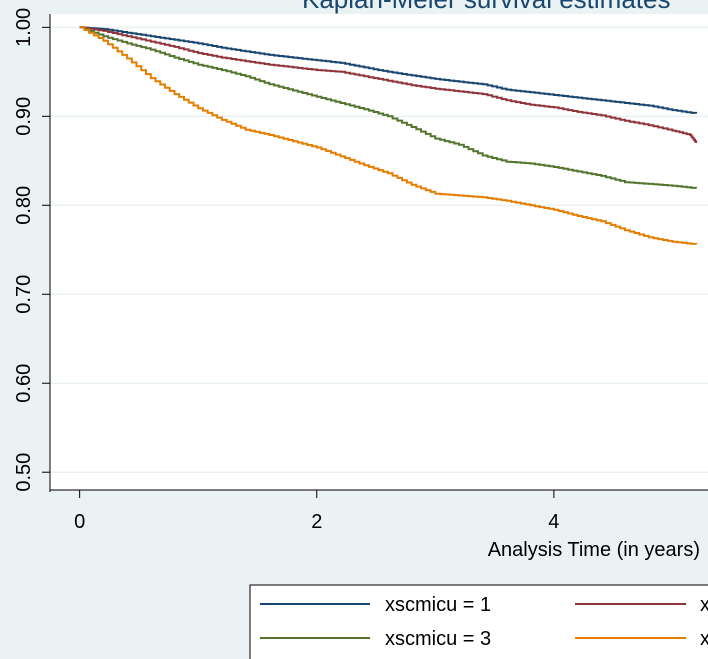  I want to click on y-tick-label: 0.90, so click(24, 116).